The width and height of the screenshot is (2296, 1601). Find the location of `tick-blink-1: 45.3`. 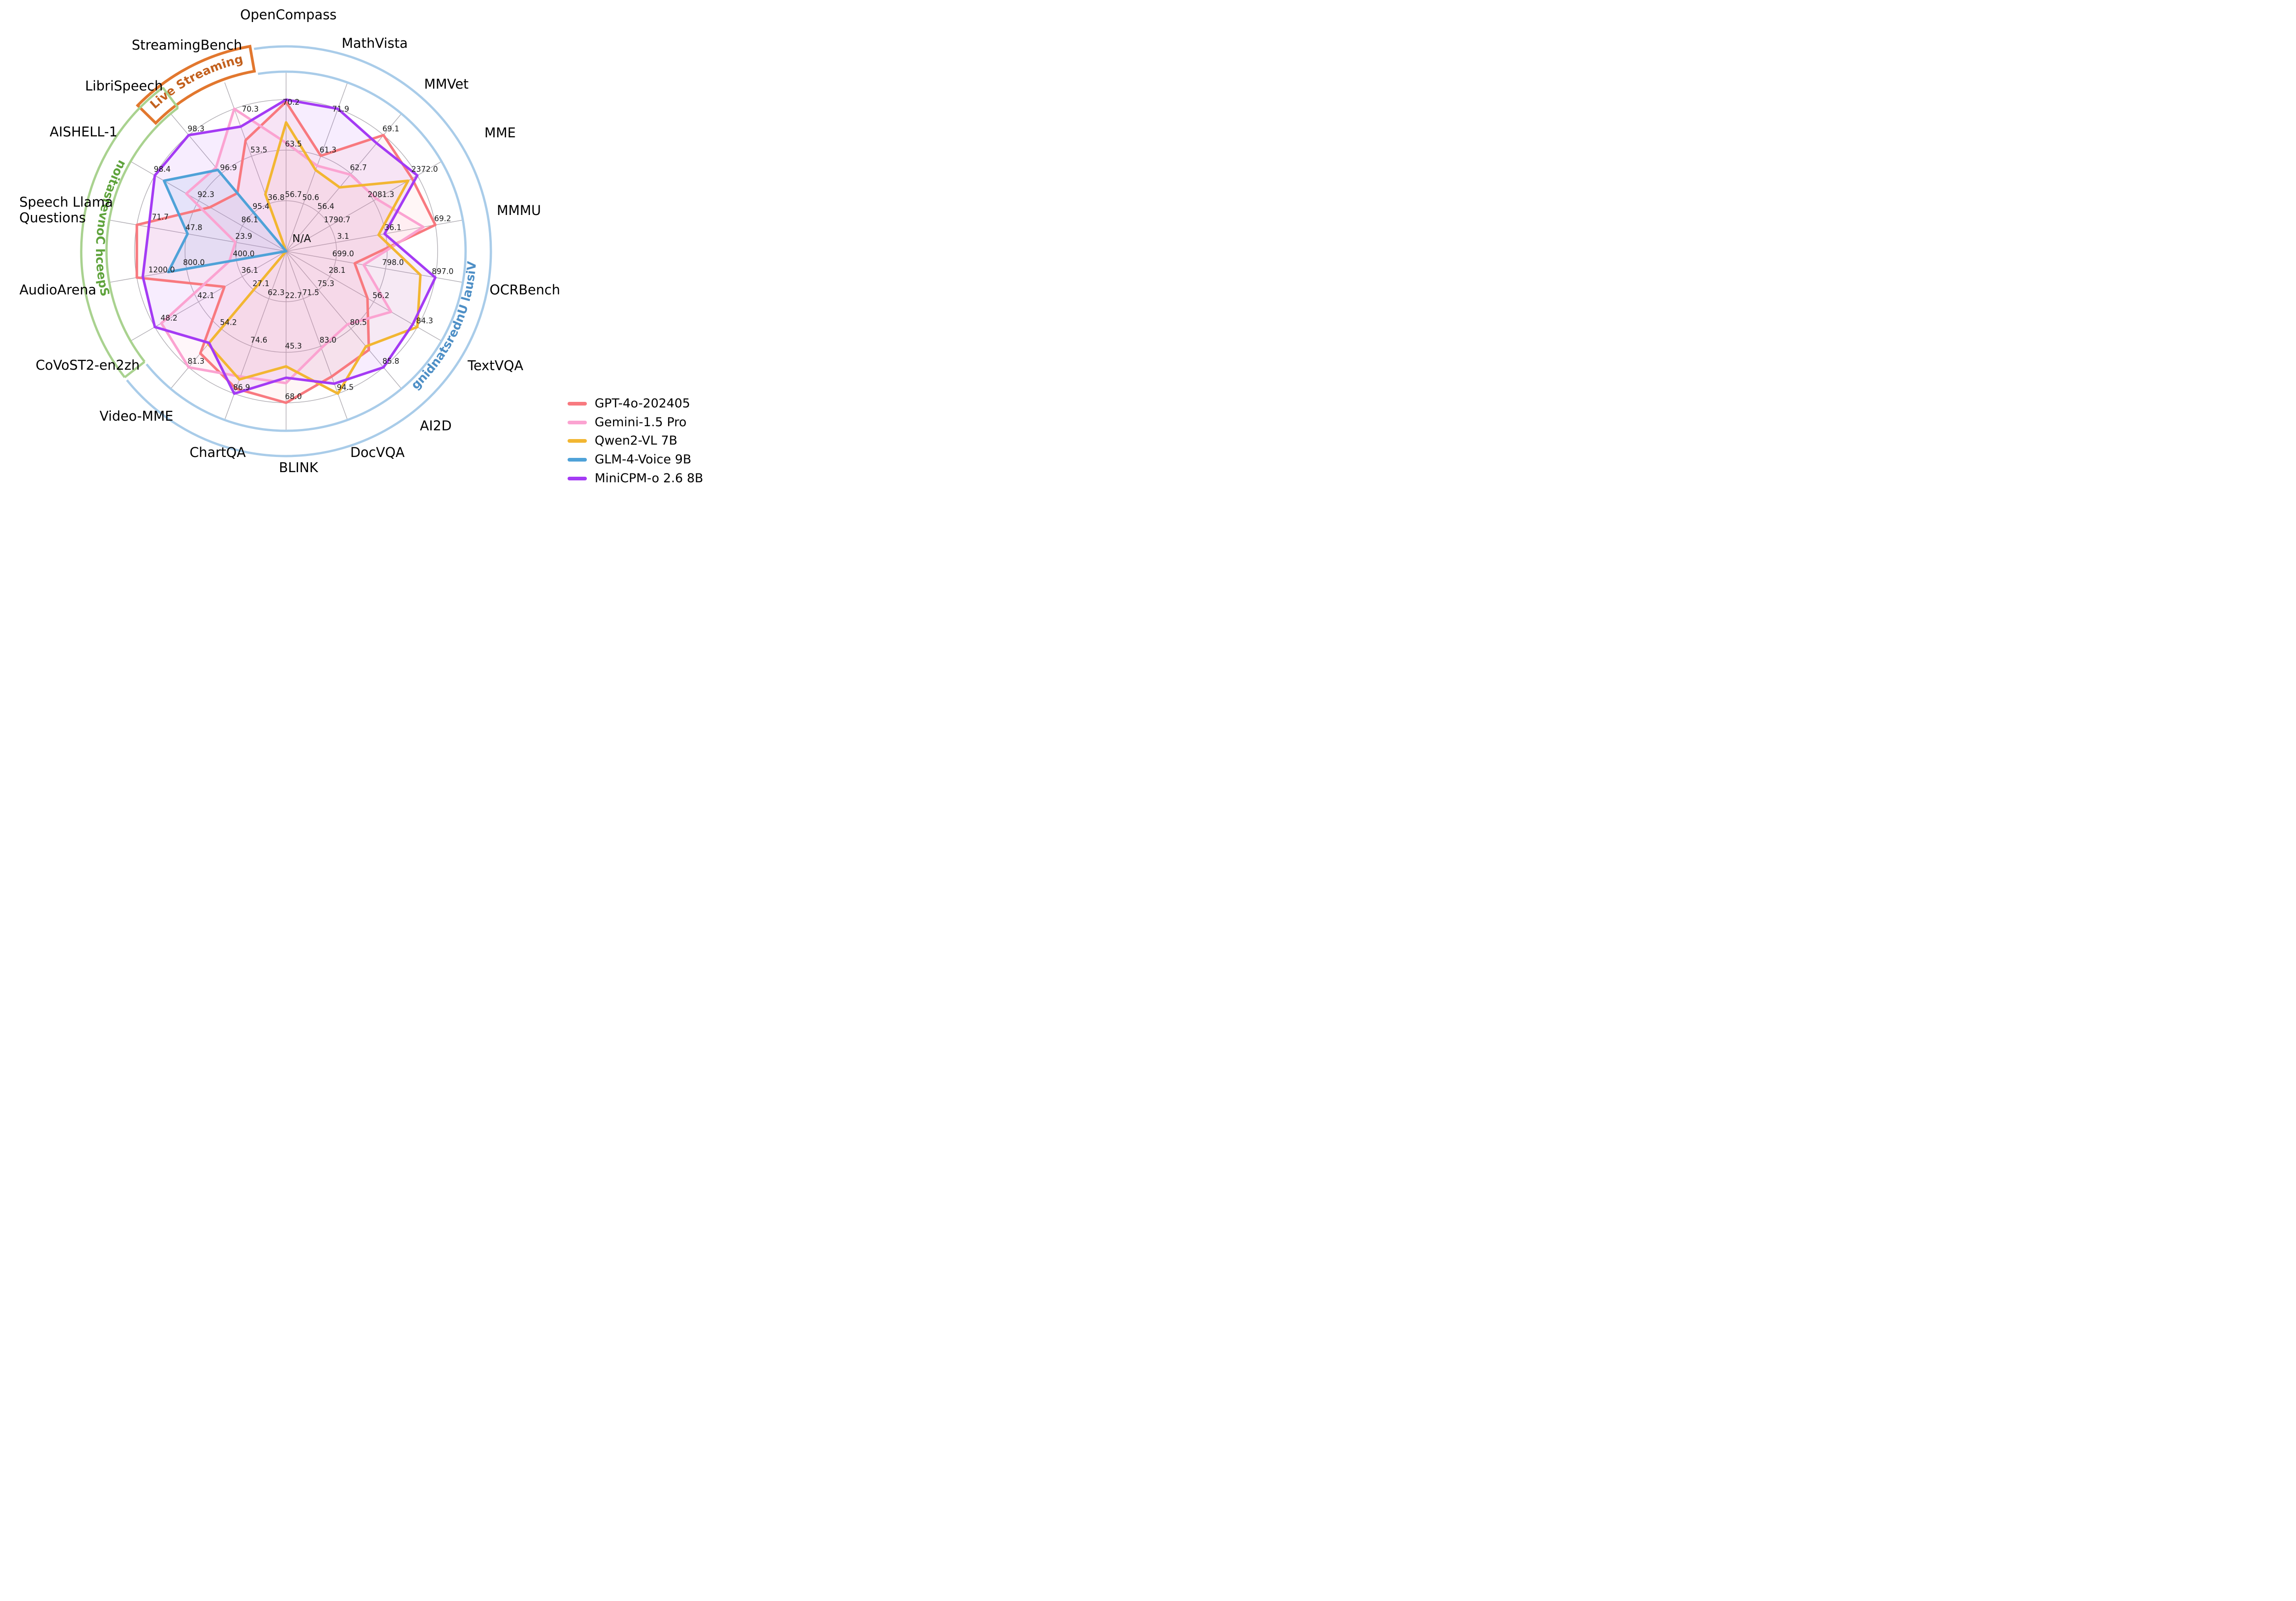

tick-blink-1: 45.3 is located at coordinates (294, 346).